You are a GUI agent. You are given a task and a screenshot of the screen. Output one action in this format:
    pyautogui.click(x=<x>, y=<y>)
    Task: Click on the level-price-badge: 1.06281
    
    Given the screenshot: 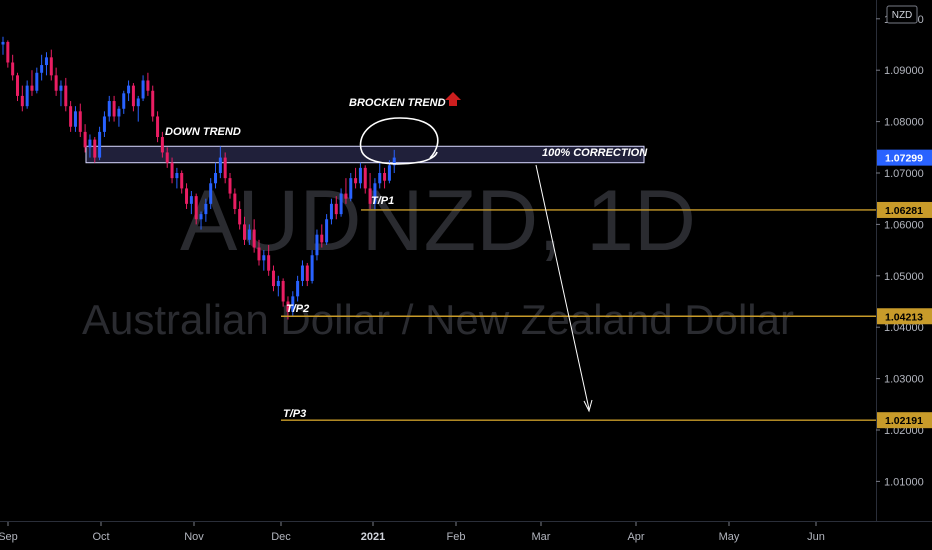 What is the action you would take?
    pyautogui.click(x=904, y=209)
    